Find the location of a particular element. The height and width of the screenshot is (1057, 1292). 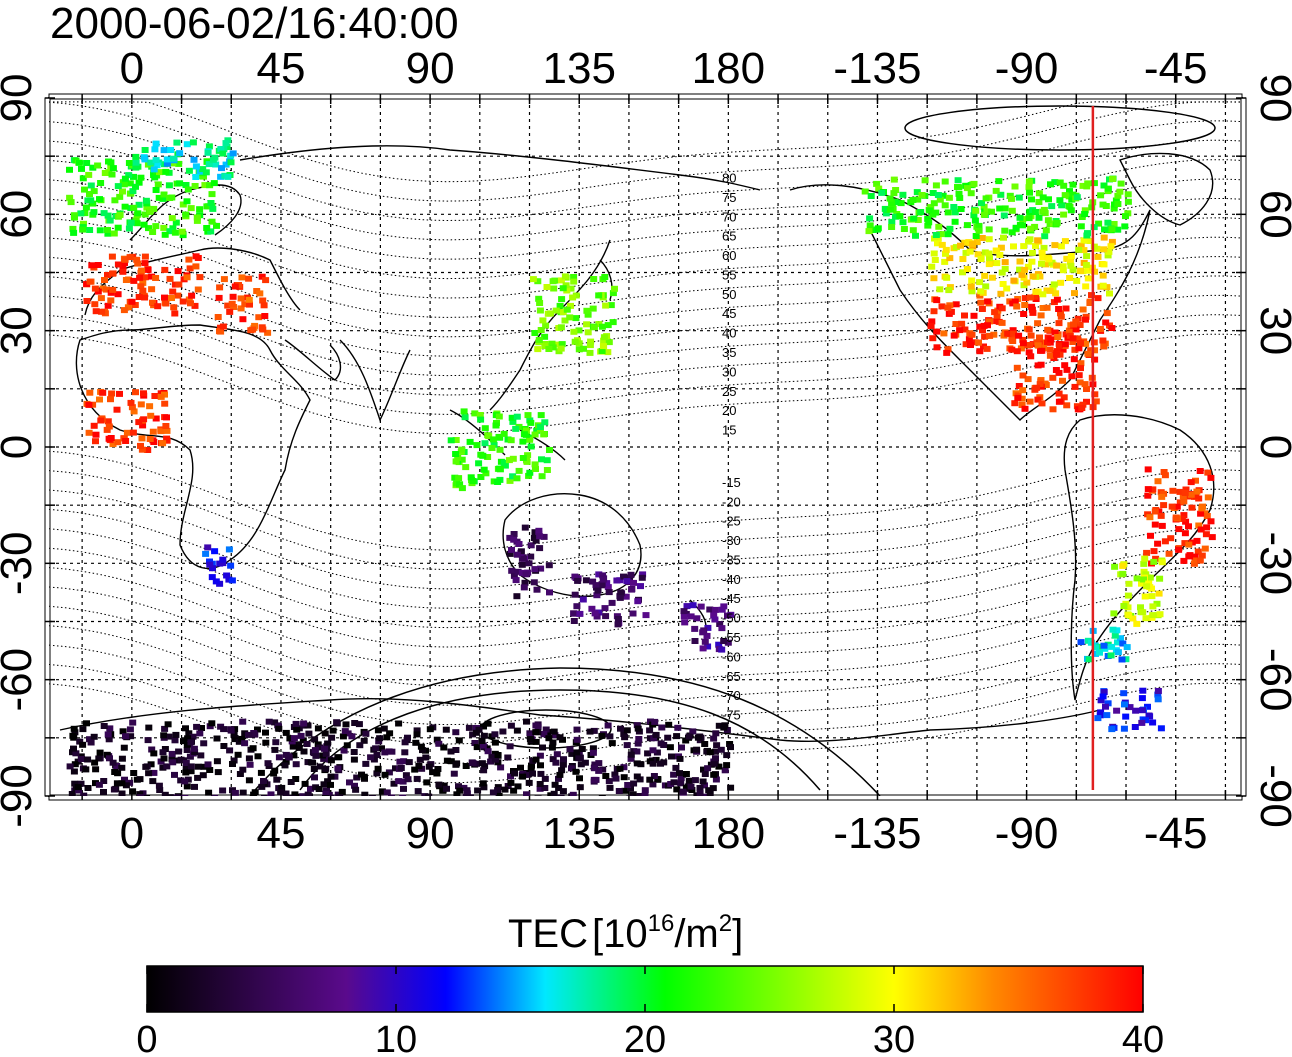

latitude-label: -90 is located at coordinates (20, 796).